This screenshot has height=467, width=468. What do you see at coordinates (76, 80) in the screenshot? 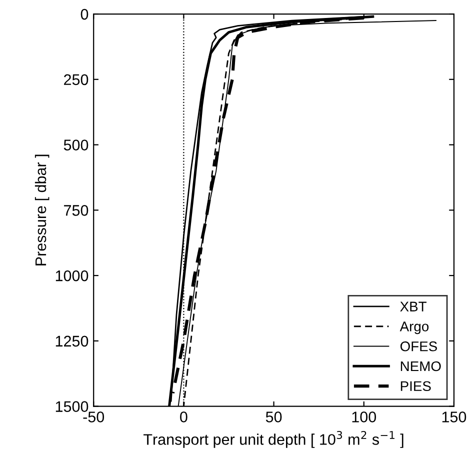
I see `y-tick-label: 250` at bounding box center [76, 80].